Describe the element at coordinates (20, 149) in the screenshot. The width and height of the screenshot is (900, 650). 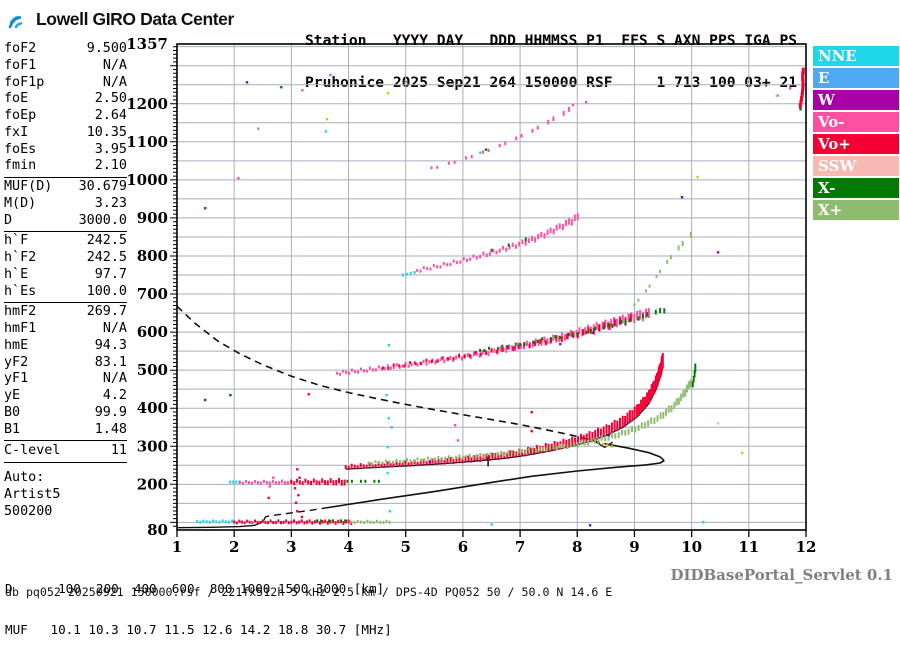
I see `param-label: foEs` at that location.